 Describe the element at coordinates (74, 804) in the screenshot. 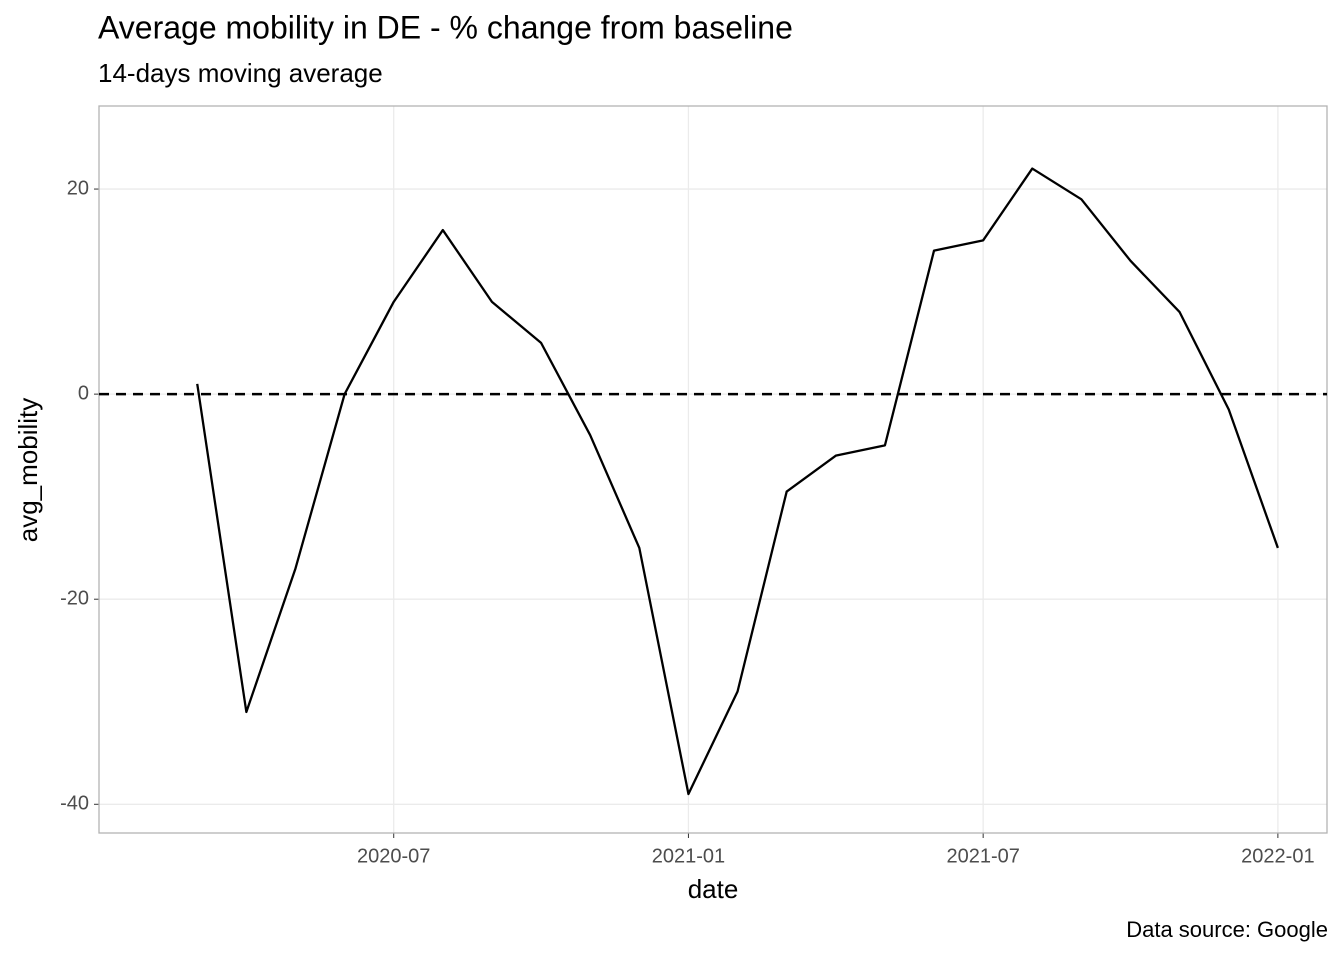

I see `y-tick-label: -40` at that location.